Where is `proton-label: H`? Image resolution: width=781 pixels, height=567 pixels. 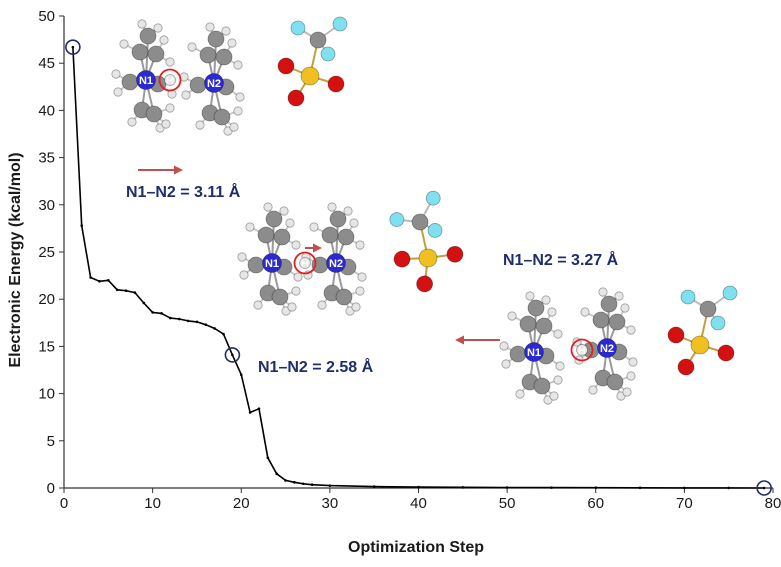 proton-label: H is located at coordinates (582, 351).